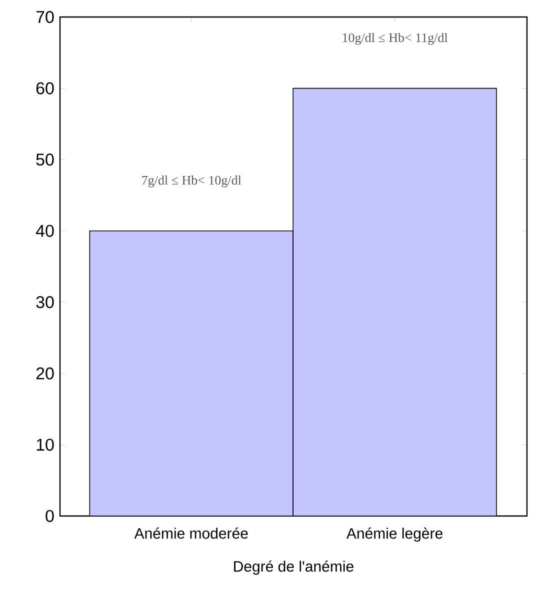 The image size is (533, 603). I want to click on y-tick-label: 70, so click(45, 17).